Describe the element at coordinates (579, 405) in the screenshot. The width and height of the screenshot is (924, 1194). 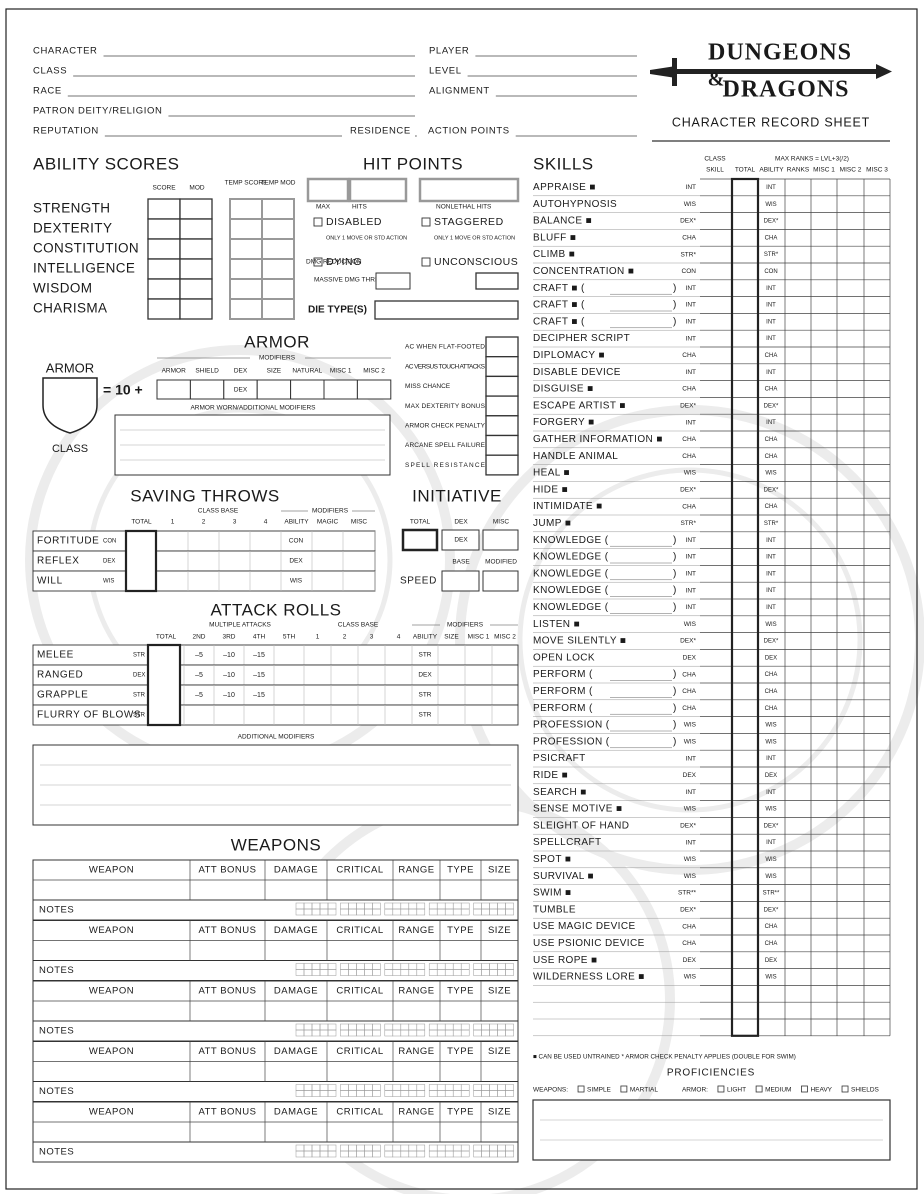
I see `skill-name: ESCAPE ARTIST ■` at that location.